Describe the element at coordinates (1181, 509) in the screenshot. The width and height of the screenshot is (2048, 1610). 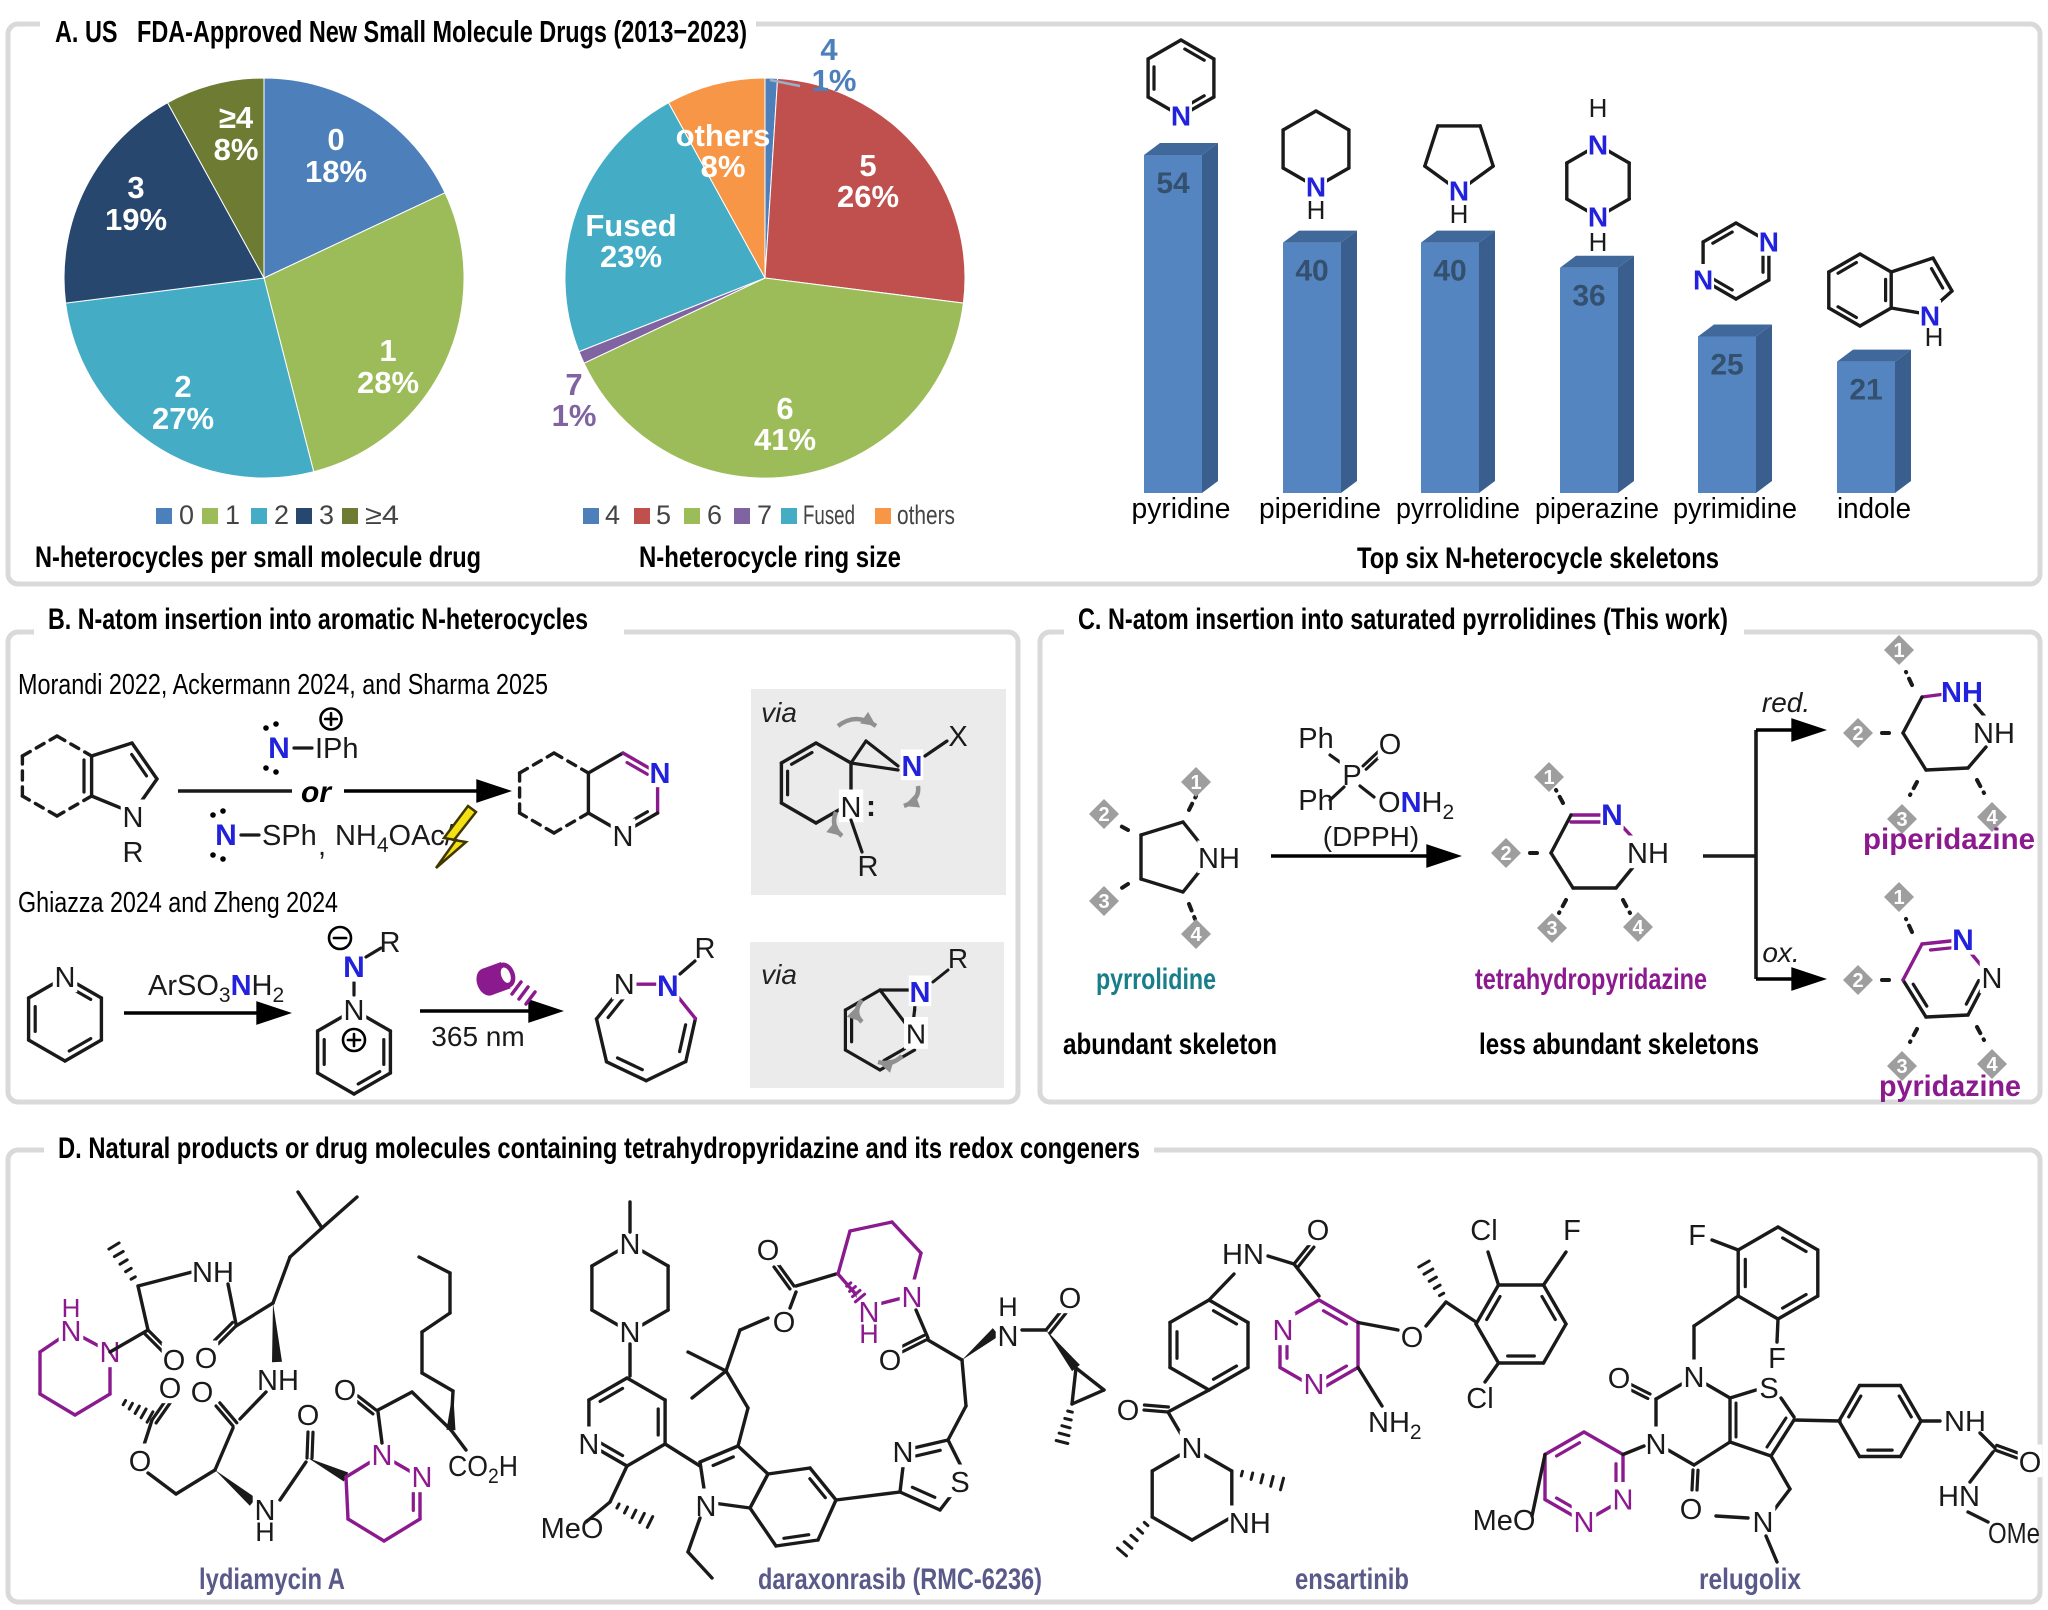
I see `svg-text: pyridine` at that location.